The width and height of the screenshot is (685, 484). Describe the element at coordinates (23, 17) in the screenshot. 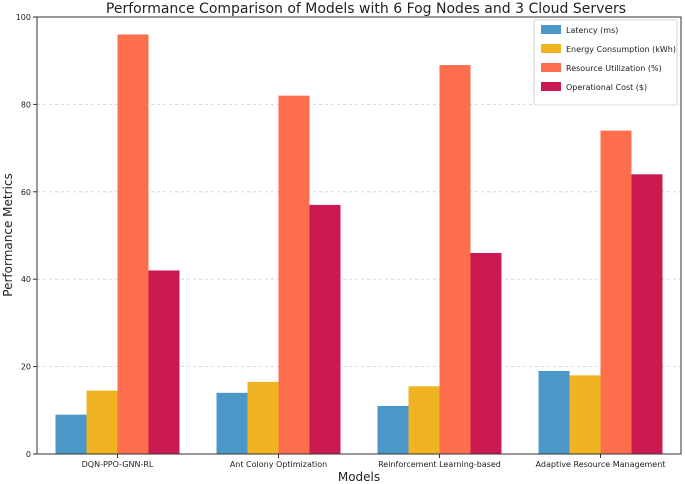

I see `y-tick-label: 100` at that location.